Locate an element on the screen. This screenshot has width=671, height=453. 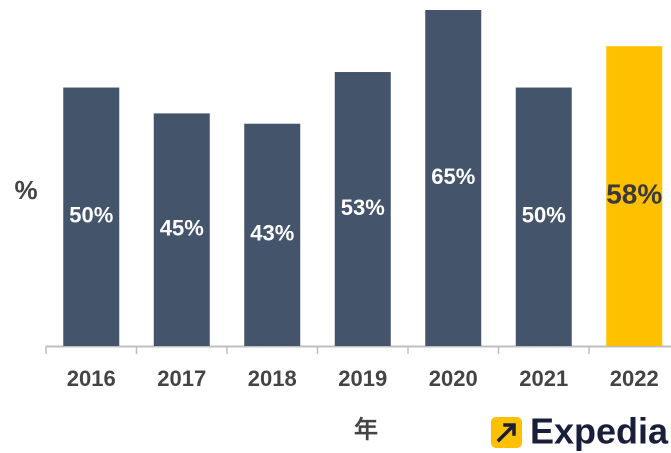
x-tick-label: 2020 is located at coordinates (453, 378).